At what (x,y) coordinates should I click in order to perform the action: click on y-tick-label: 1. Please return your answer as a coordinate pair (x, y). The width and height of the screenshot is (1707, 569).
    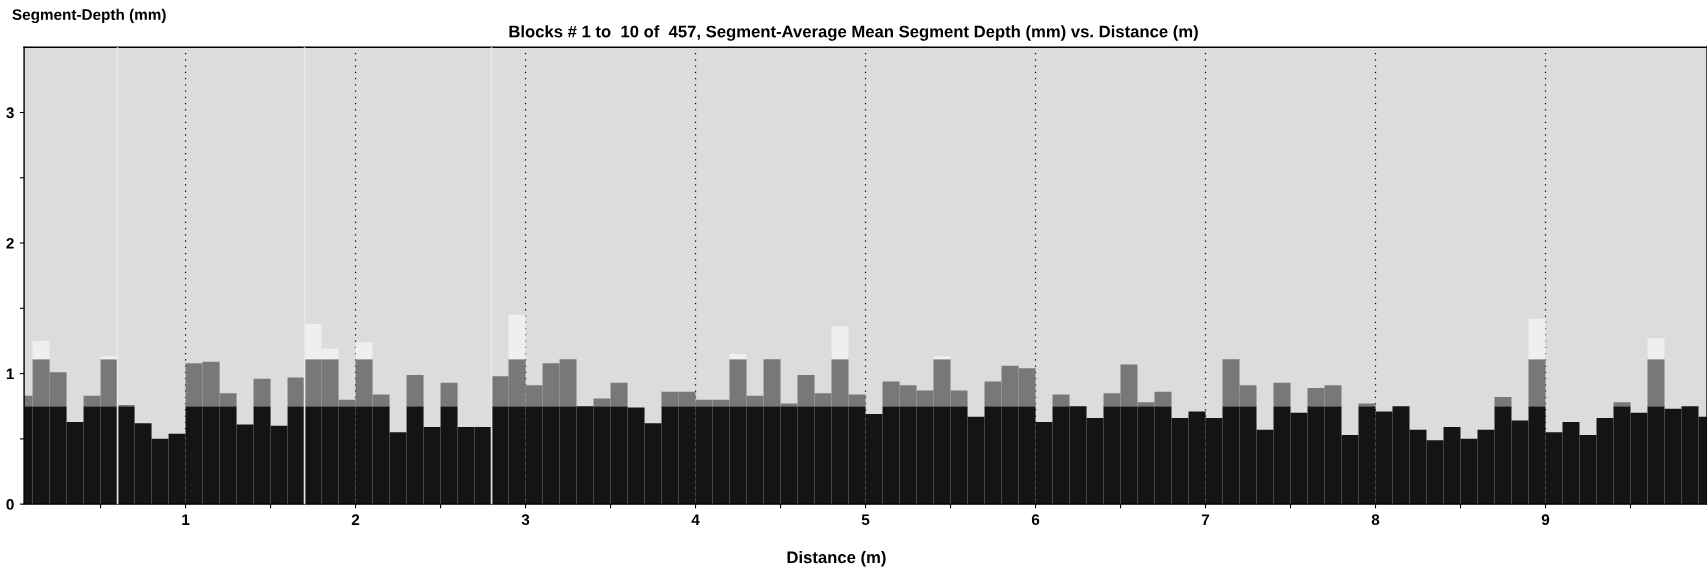
    Looking at the image, I should click on (10, 374).